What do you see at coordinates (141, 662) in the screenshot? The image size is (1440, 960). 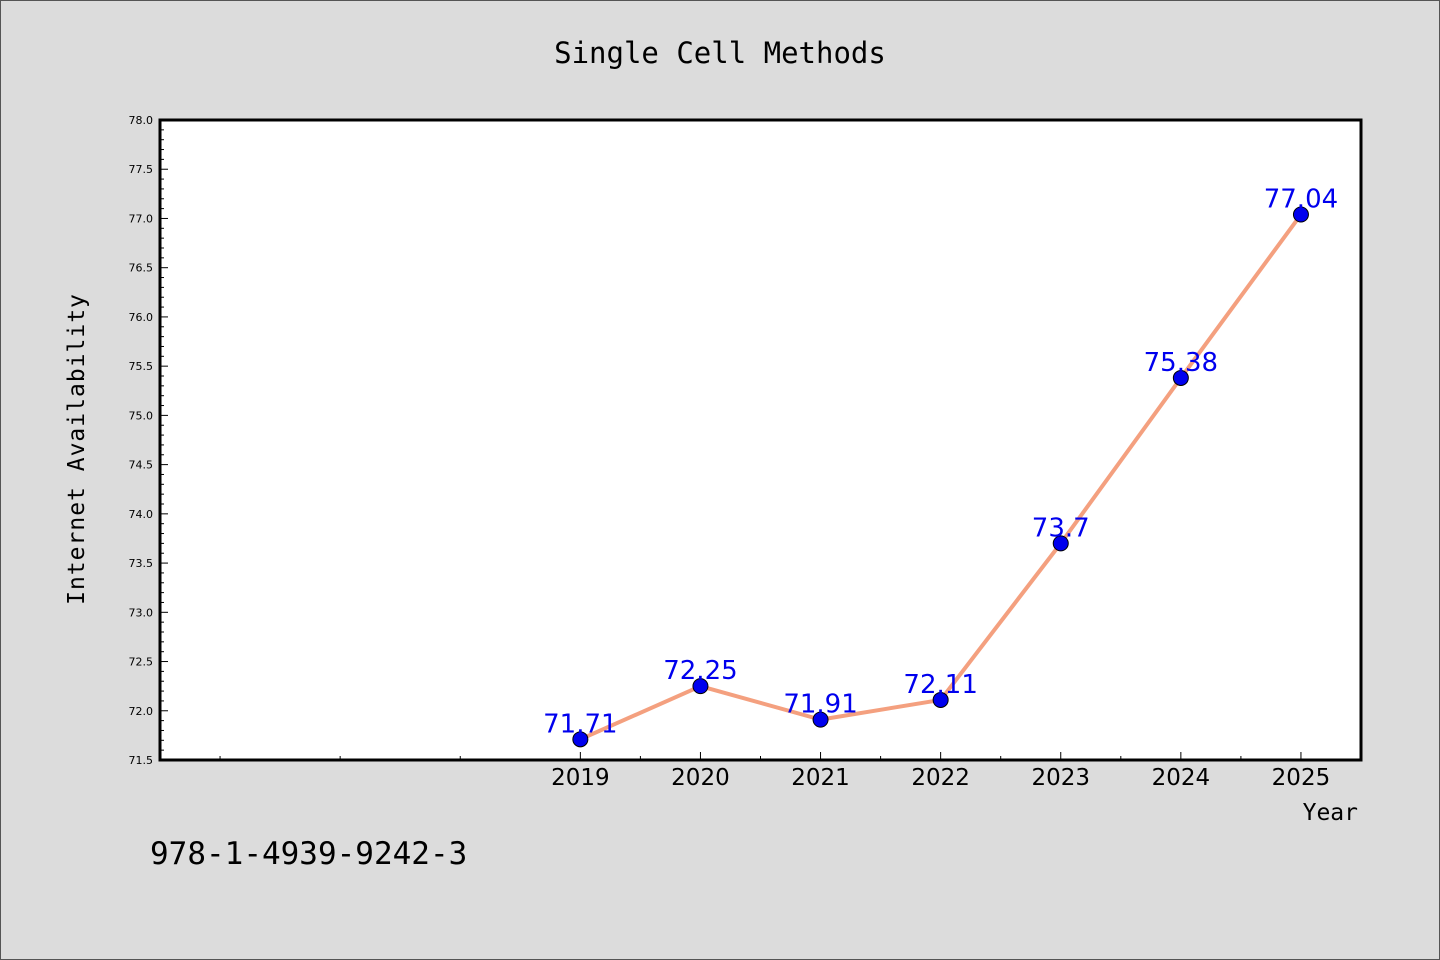 I see `y-tick-label: 72.5` at bounding box center [141, 662].